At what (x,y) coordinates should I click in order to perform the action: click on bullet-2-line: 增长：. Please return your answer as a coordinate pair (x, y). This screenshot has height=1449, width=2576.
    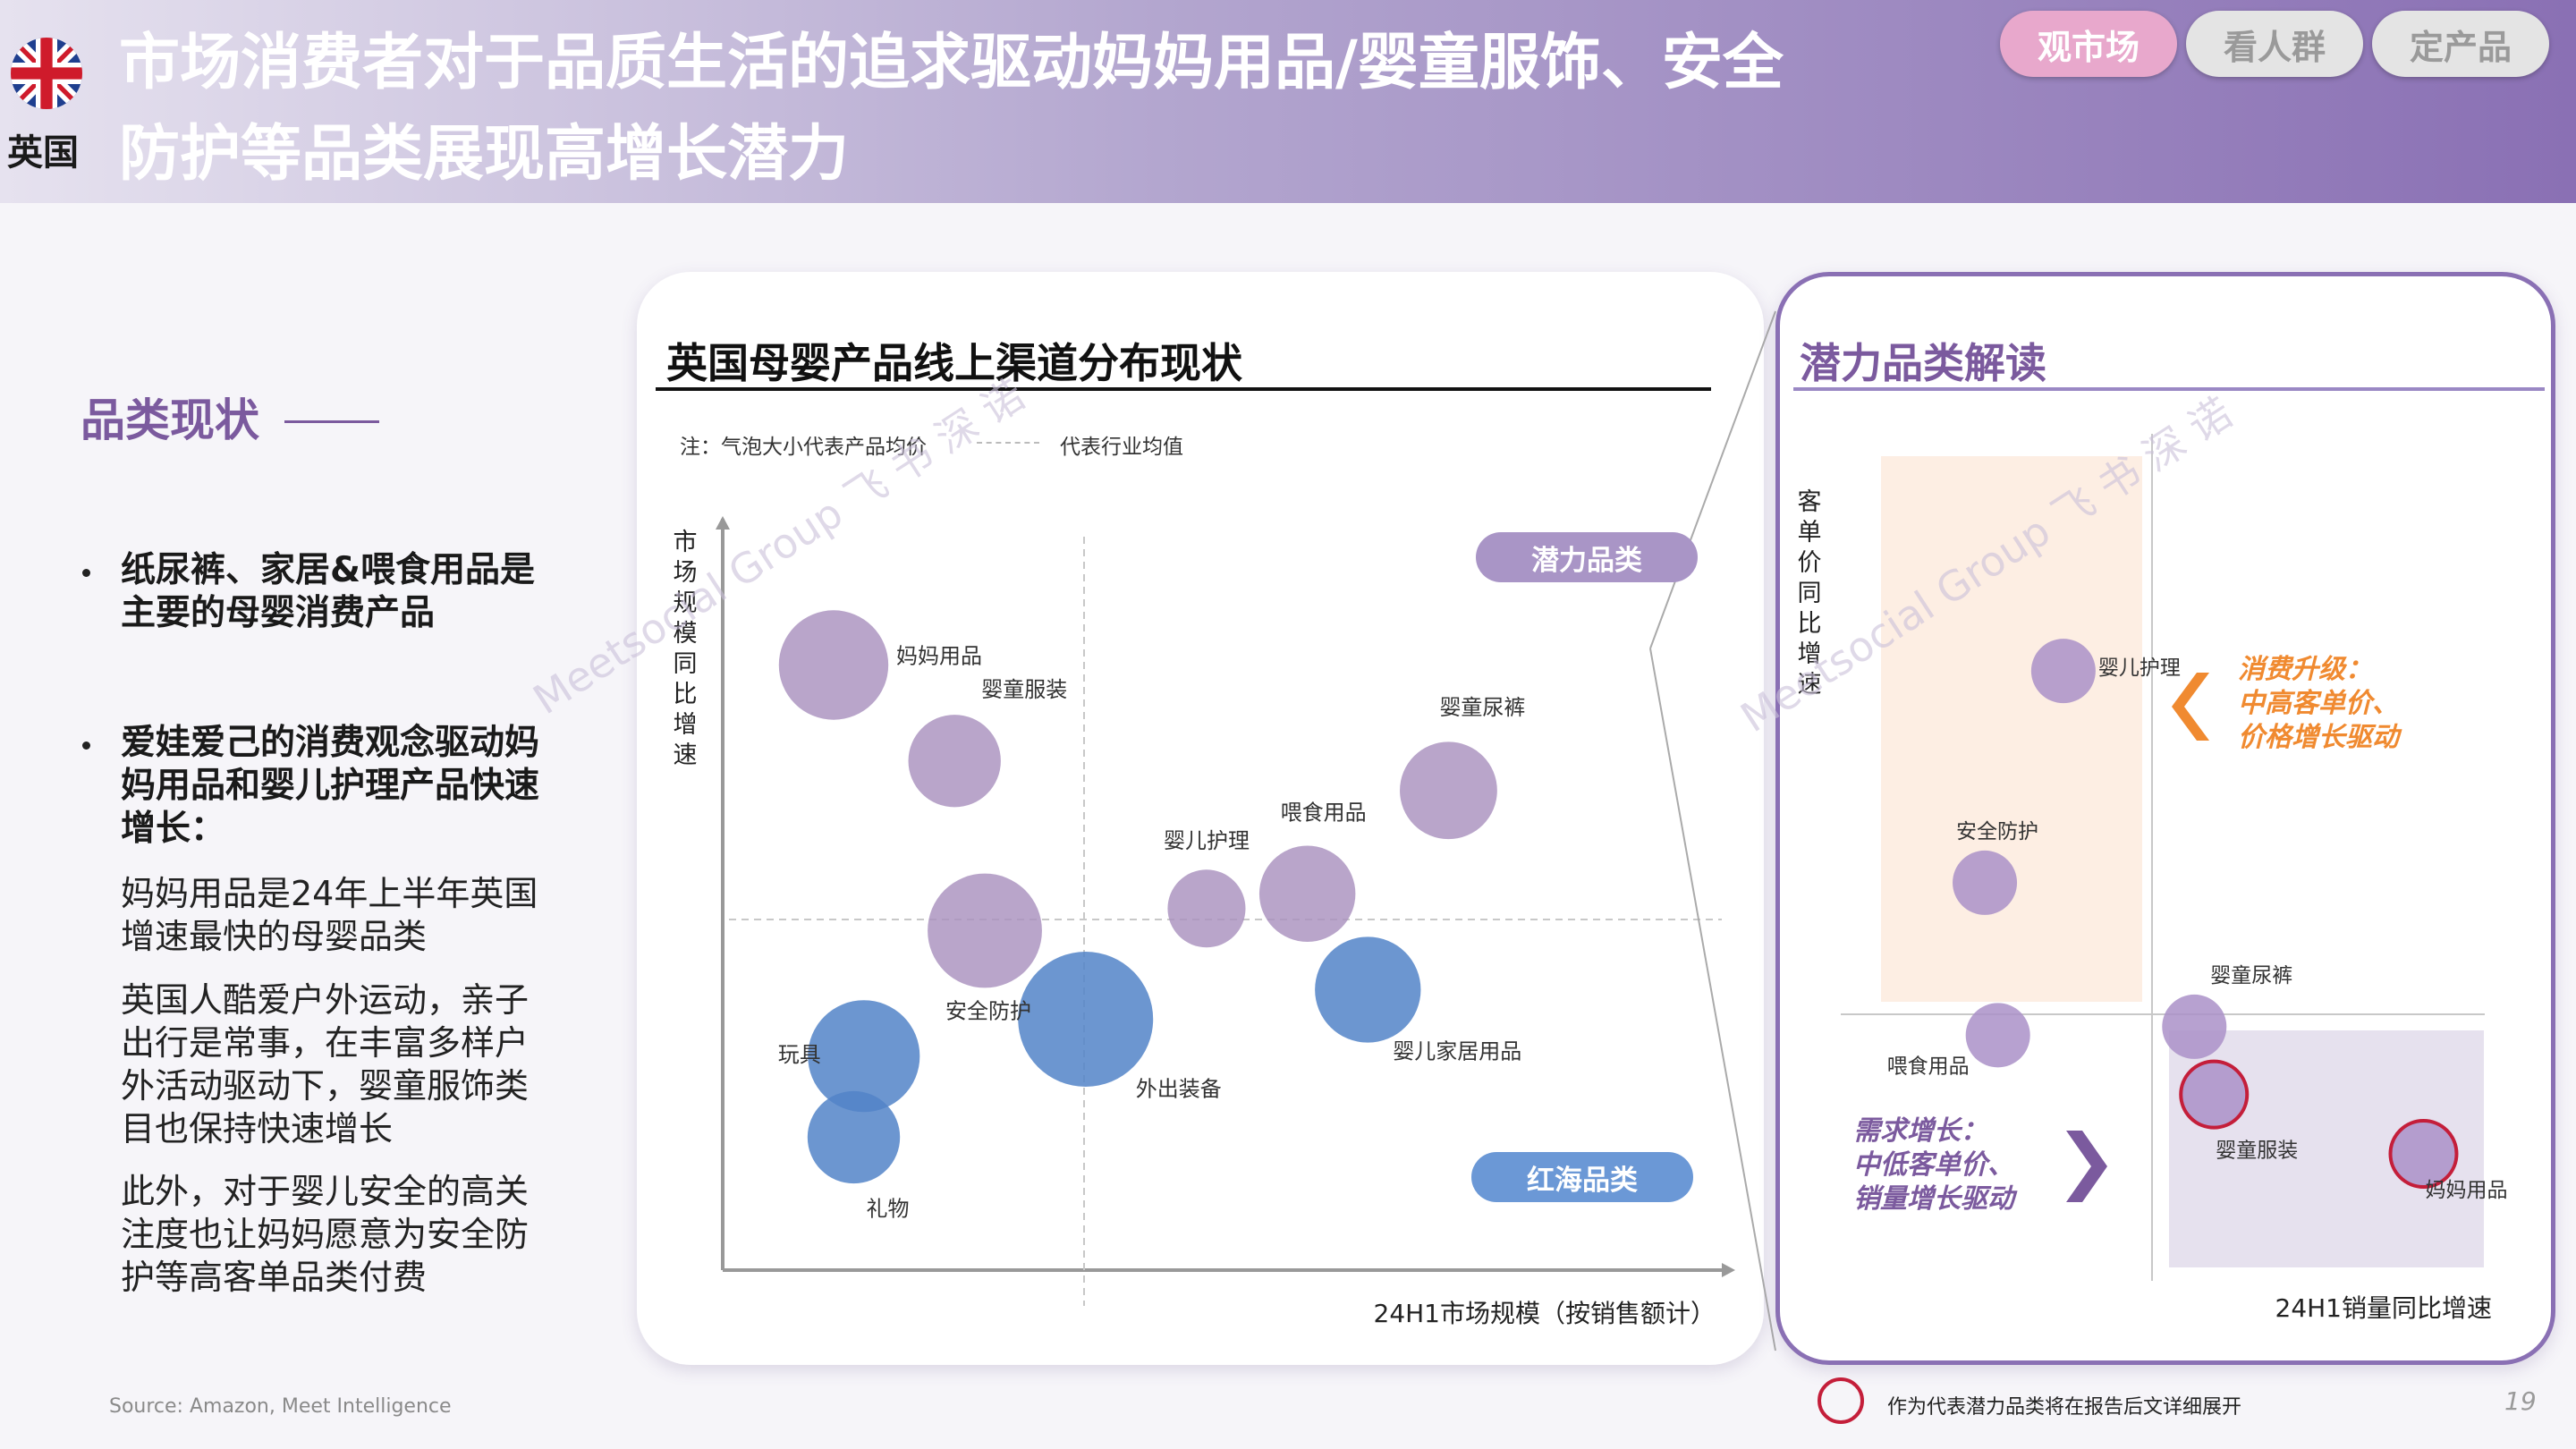
    Looking at the image, I should click on (173, 829).